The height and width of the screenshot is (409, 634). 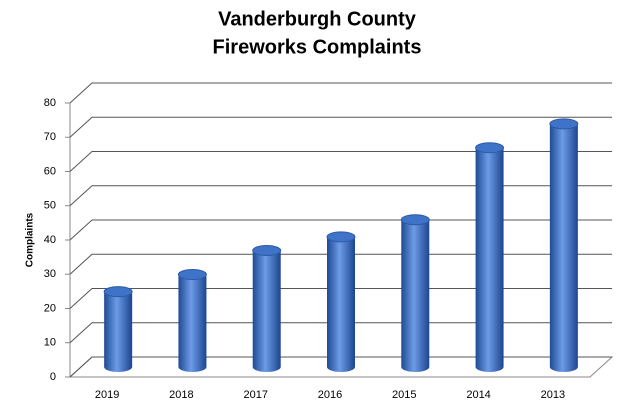 What do you see at coordinates (50, 240) in the screenshot?
I see `y-tick-label: 40` at bounding box center [50, 240].